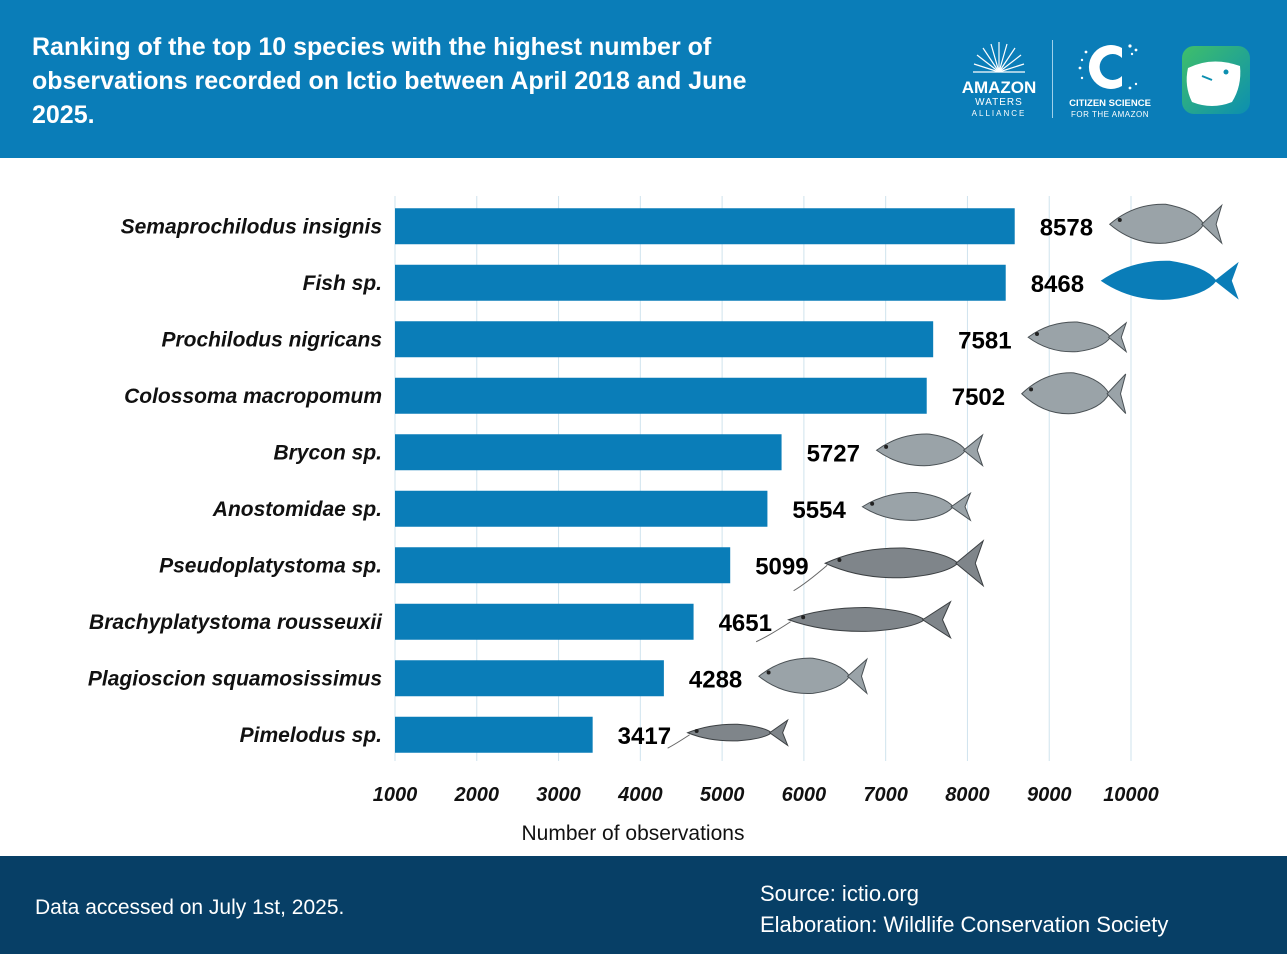  What do you see at coordinates (885, 795) in the screenshot?
I see `x-tick-label: 7000` at bounding box center [885, 795].